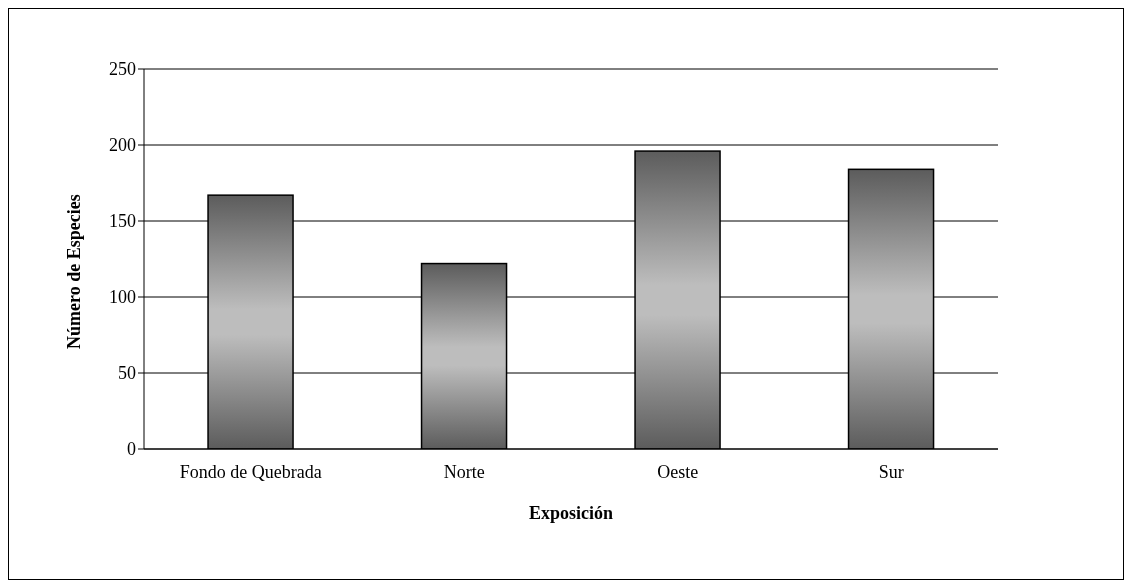 This screenshot has width=1132, height=588. What do you see at coordinates (131, 449) in the screenshot?
I see `y-tick-label: 0` at bounding box center [131, 449].